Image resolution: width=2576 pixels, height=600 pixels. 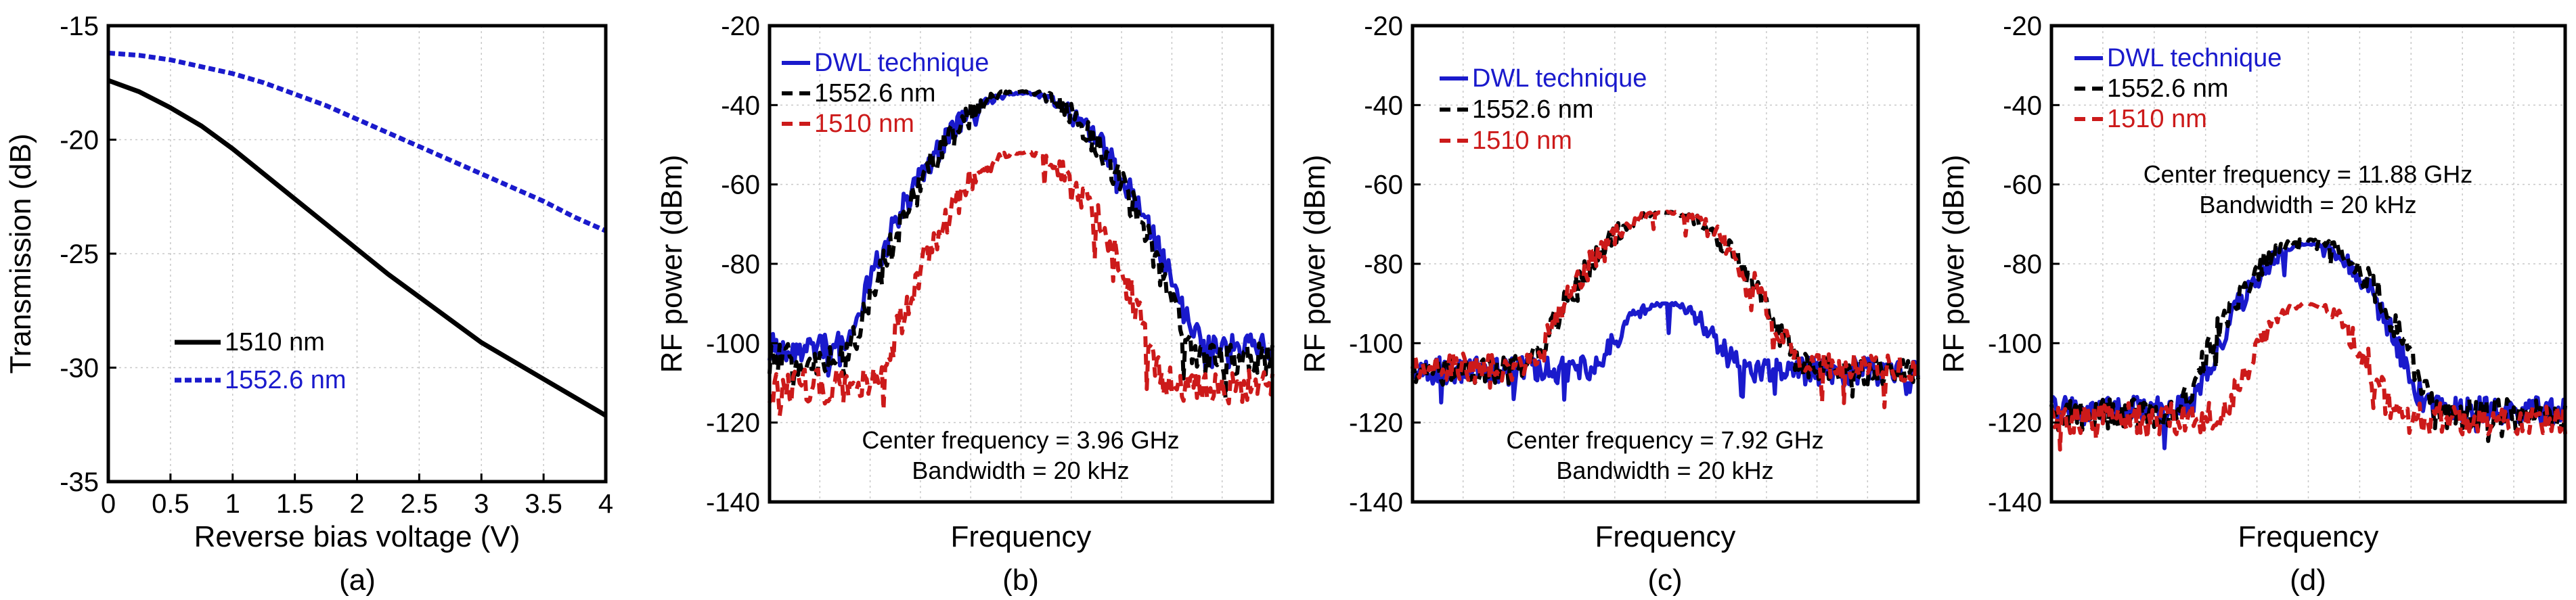 I want to click on y-axis-label: Transmission (dB), so click(x=20, y=253).